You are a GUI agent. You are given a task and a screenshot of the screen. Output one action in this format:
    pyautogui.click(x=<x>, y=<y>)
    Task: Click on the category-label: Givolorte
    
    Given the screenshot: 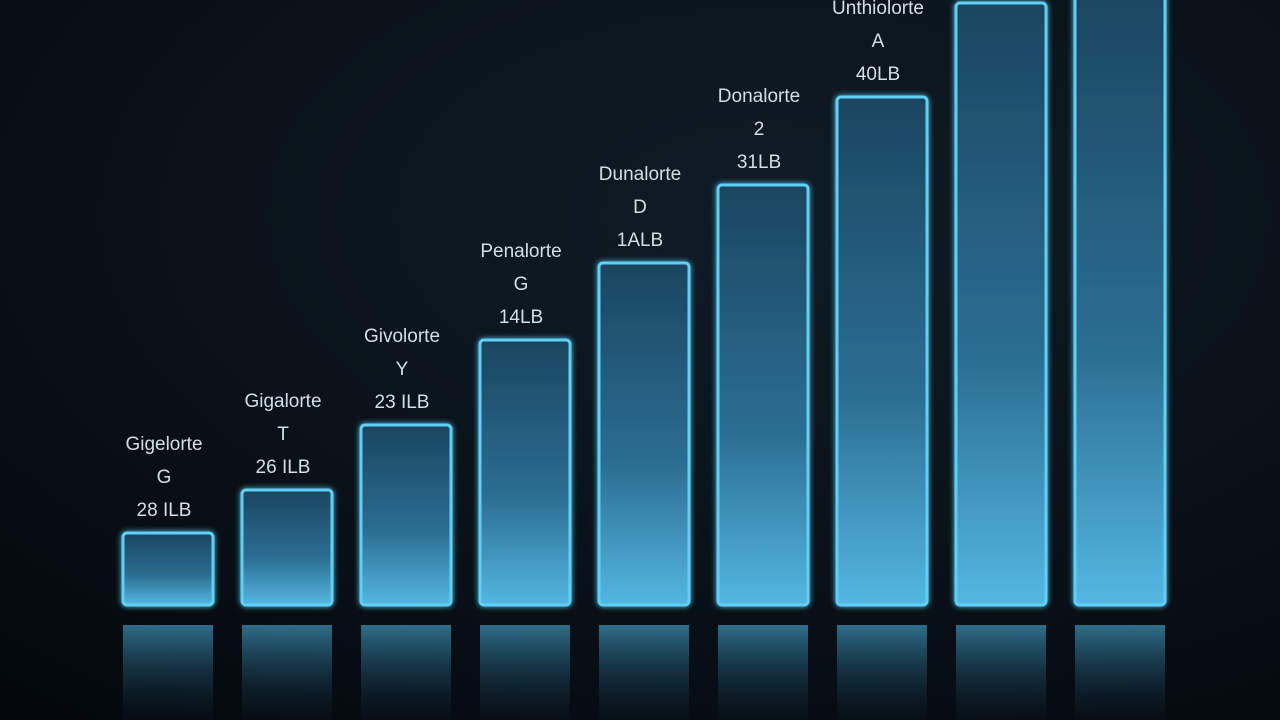 What is the action you would take?
    pyautogui.click(x=402, y=336)
    